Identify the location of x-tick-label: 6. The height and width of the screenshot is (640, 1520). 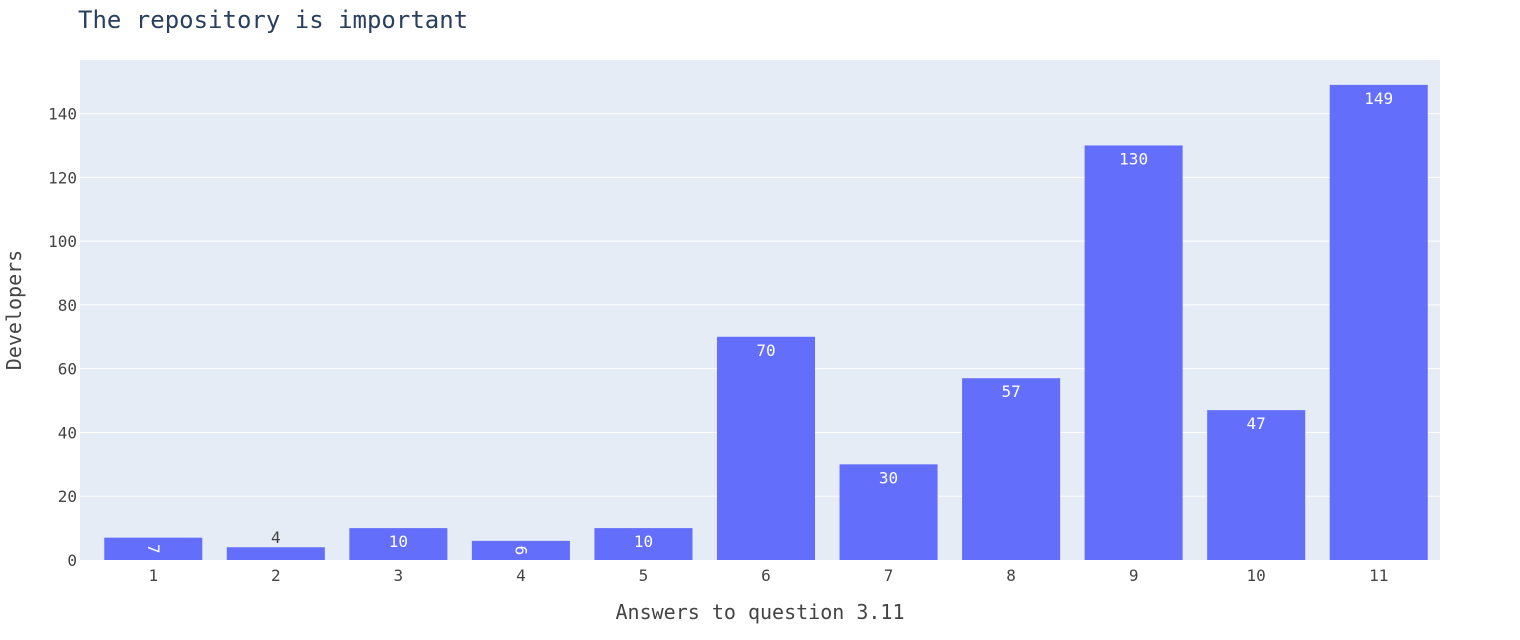
(766, 575).